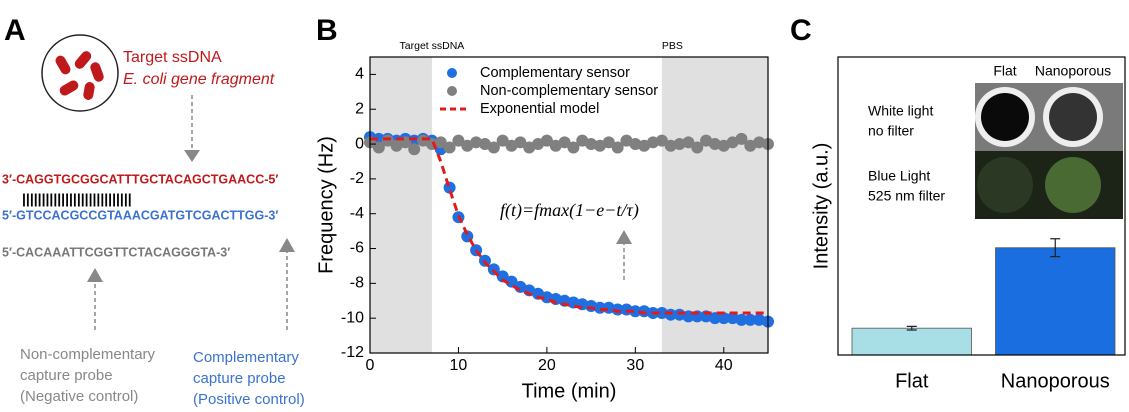 This screenshot has width=1129, height=412. Describe the element at coordinates (172, 57) in the screenshot. I see `target-title: Target ssDNA` at that location.